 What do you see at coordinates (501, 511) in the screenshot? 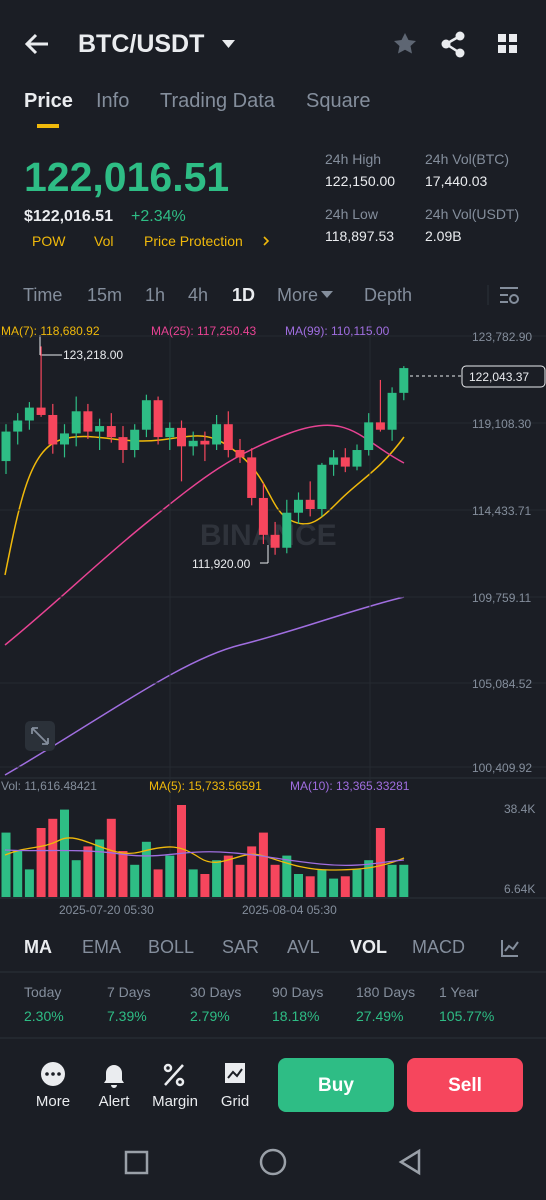
I see `price-axis-label: 114,433.71` at bounding box center [501, 511].